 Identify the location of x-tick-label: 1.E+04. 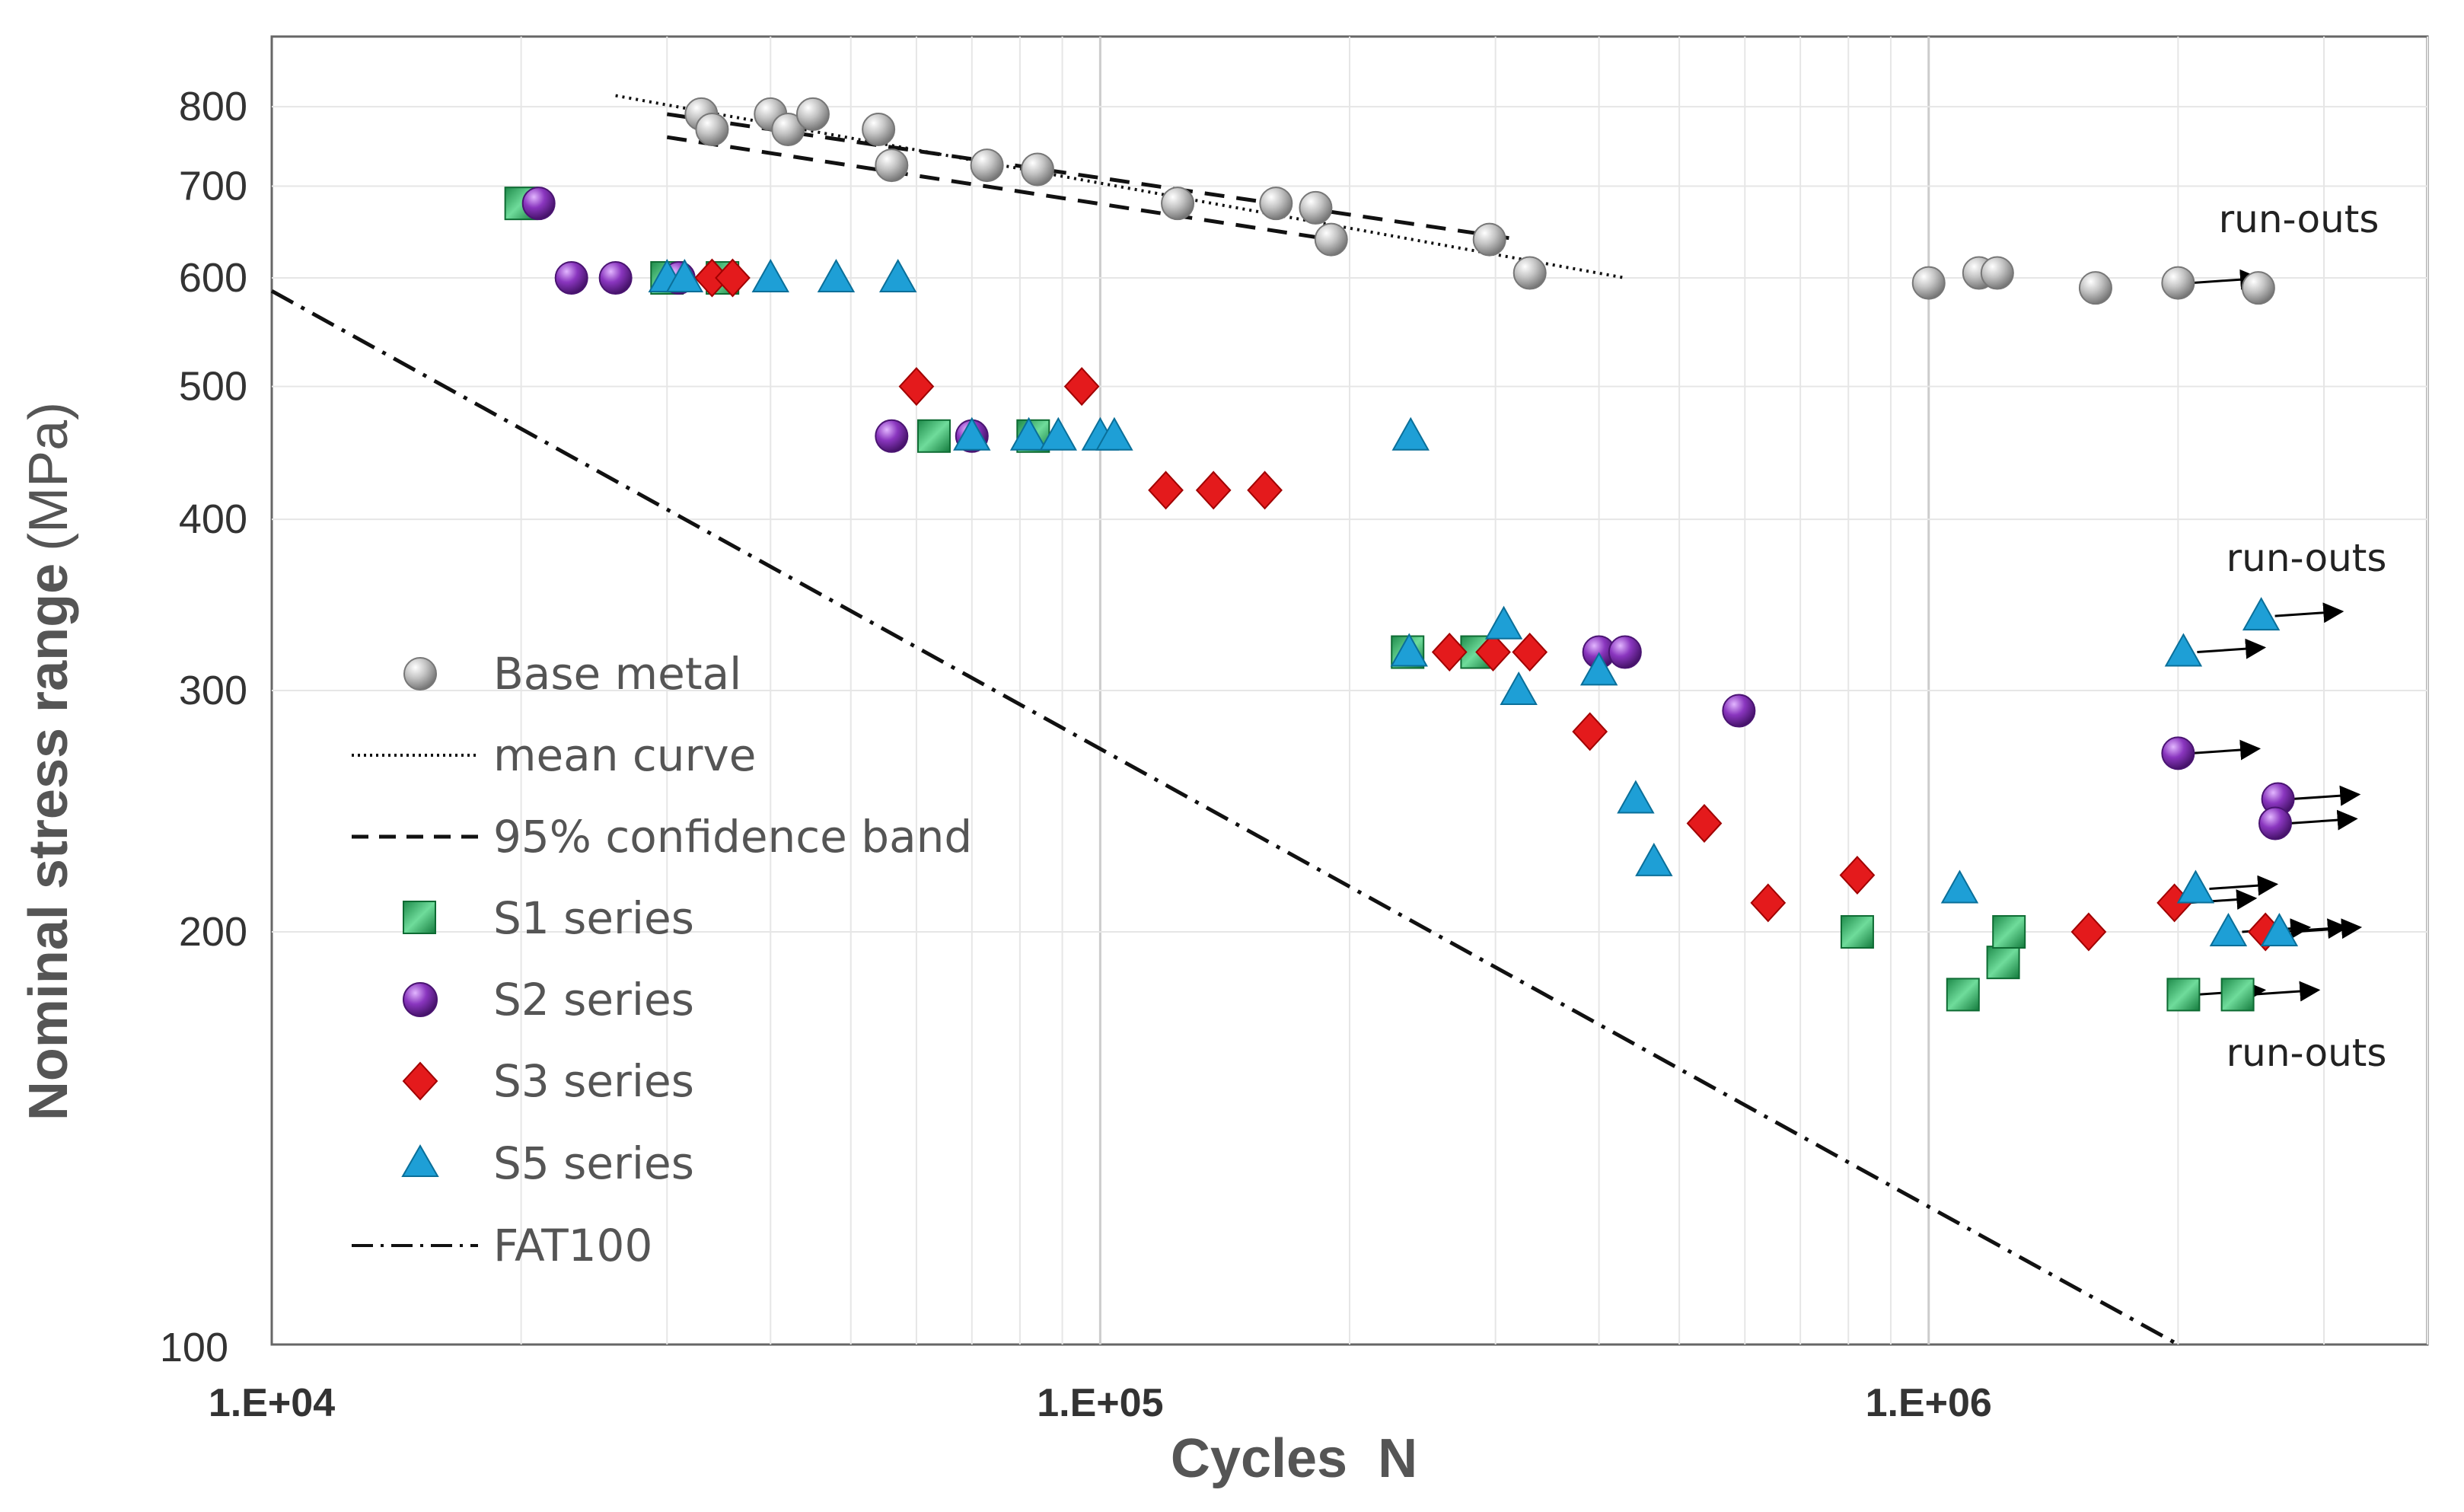
(272, 1403).